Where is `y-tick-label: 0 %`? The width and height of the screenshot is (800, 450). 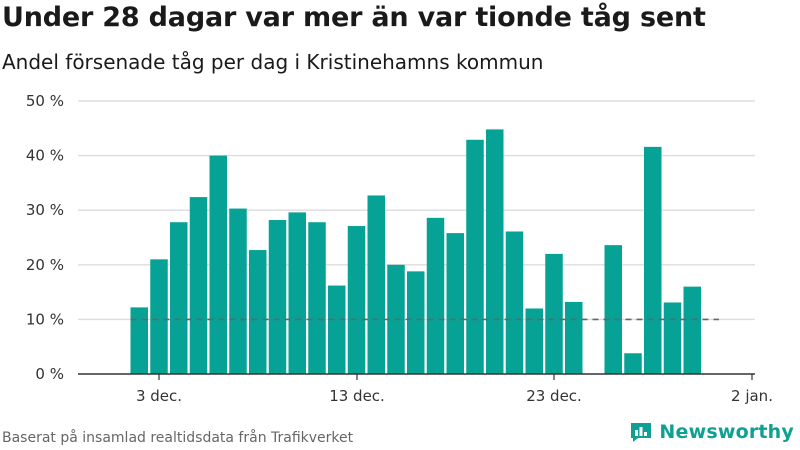
y-tick-label: 0 % is located at coordinates (49, 374).